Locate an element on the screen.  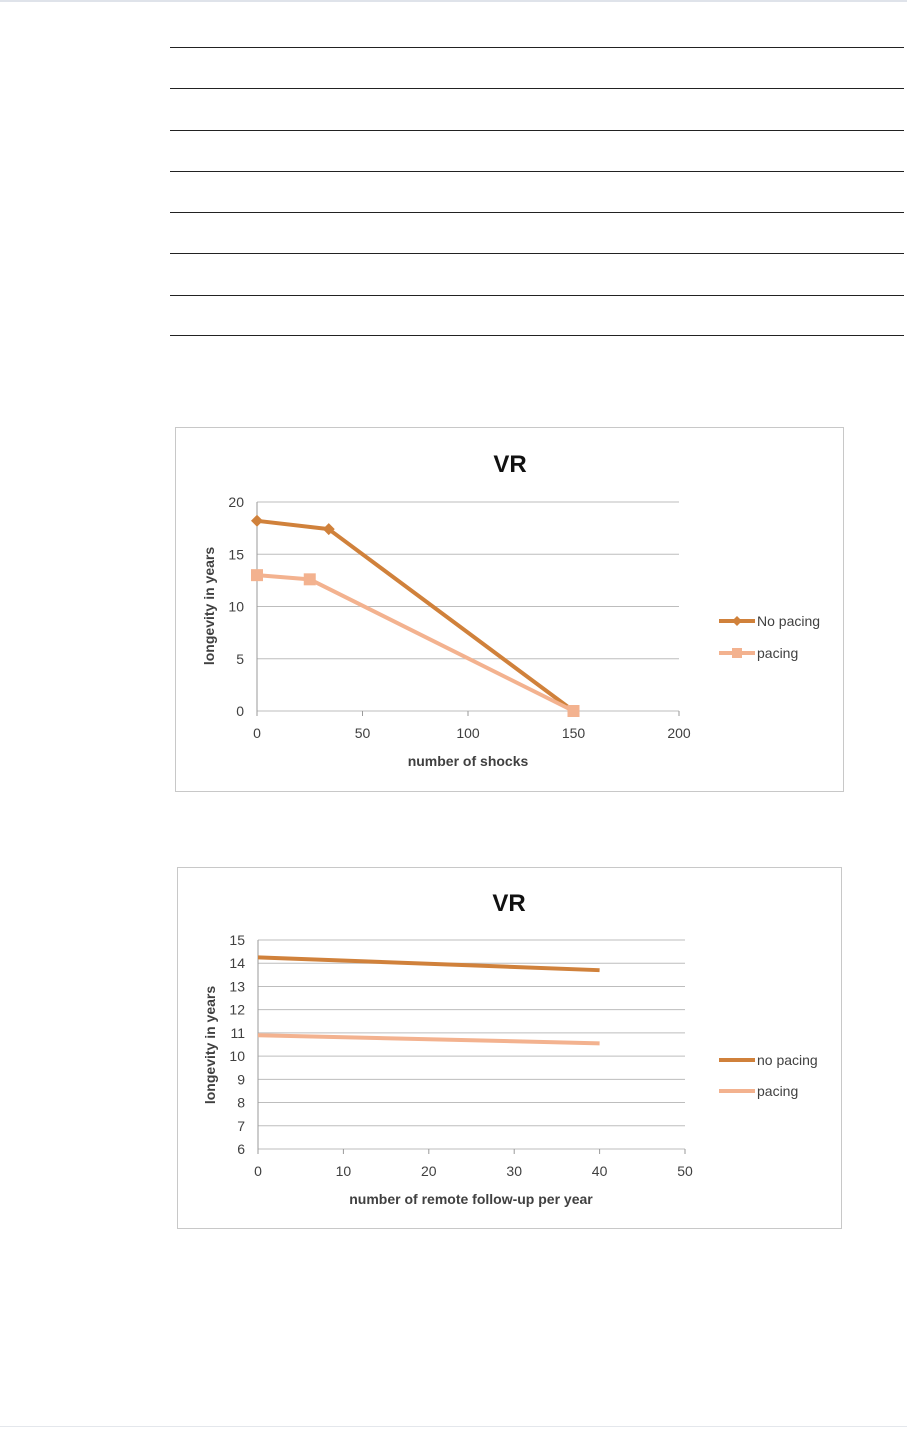
legend-label: No pacing is located at coordinates (788, 621).